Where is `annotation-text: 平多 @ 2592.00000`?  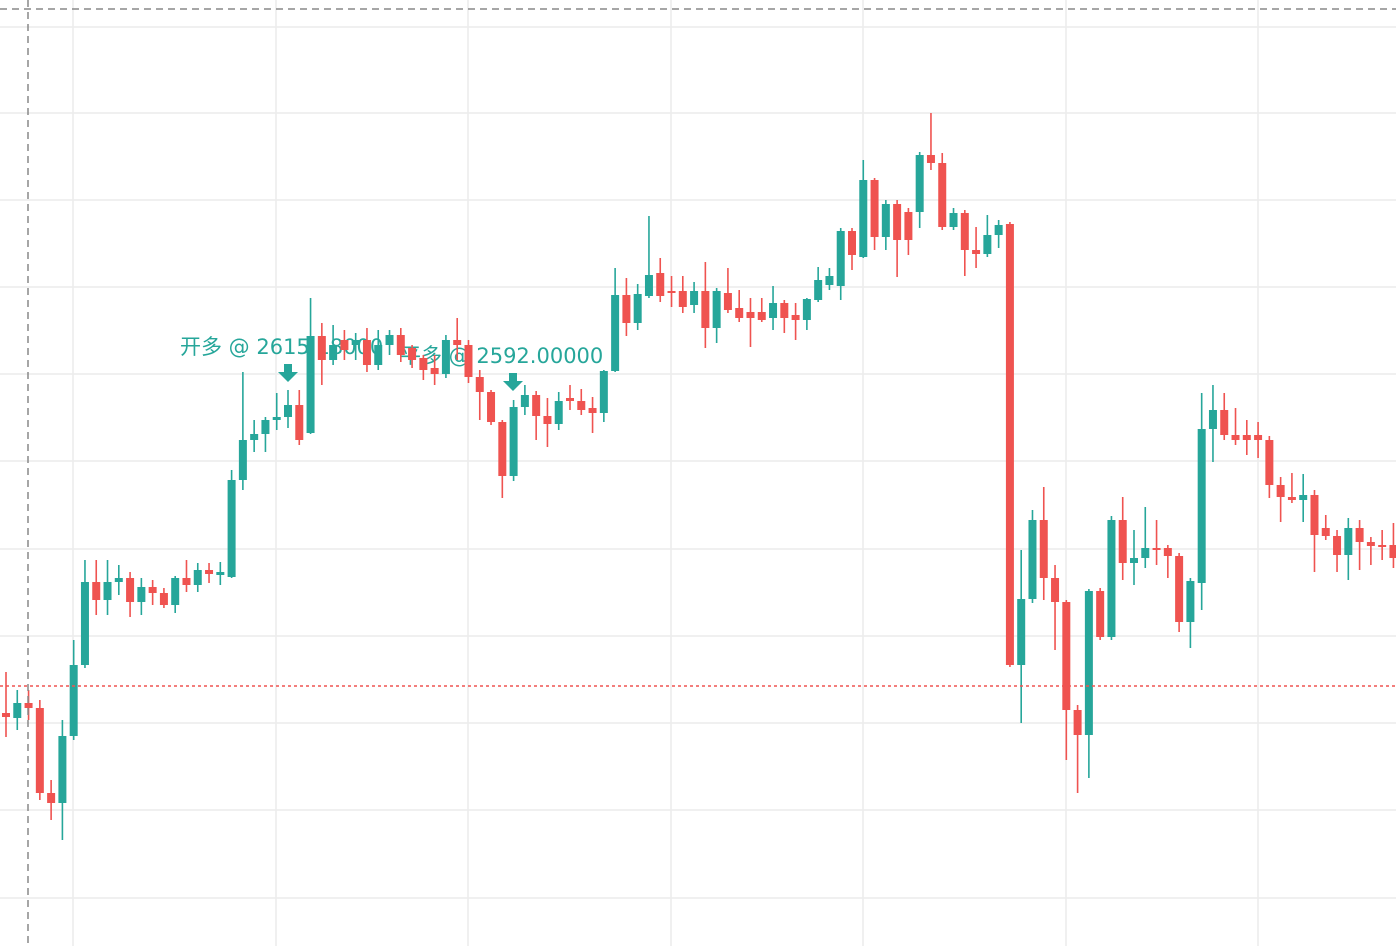
annotation-text: 平多 @ 2592.00000 is located at coordinates (501, 356).